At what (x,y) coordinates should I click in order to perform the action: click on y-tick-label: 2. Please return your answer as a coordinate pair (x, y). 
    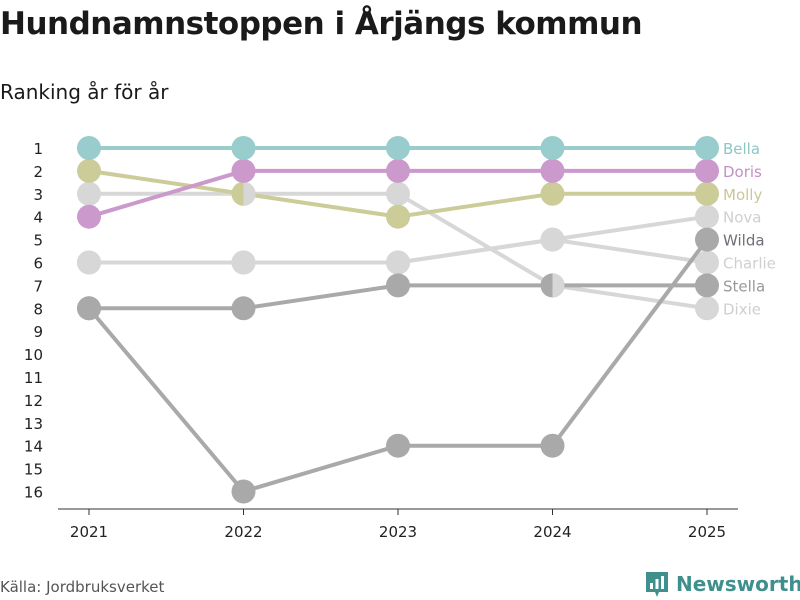
    Looking at the image, I should click on (38, 172).